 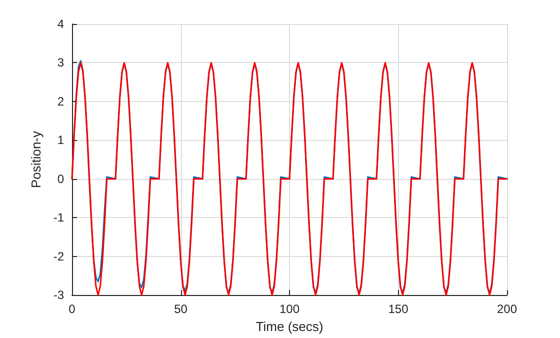 I want to click on x-tick-label: 200, so click(x=507, y=309).